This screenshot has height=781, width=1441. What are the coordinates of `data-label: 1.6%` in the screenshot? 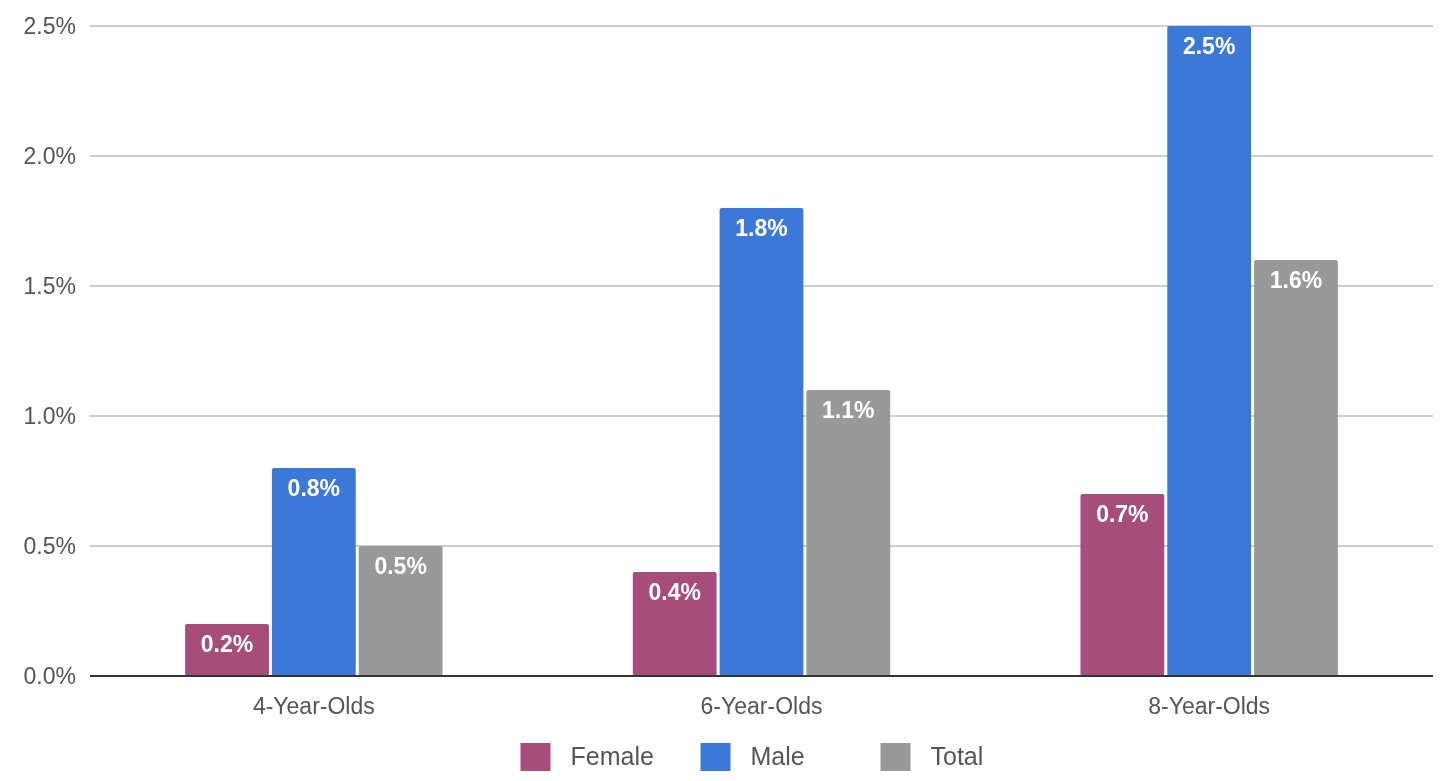 It's located at (1296, 280).